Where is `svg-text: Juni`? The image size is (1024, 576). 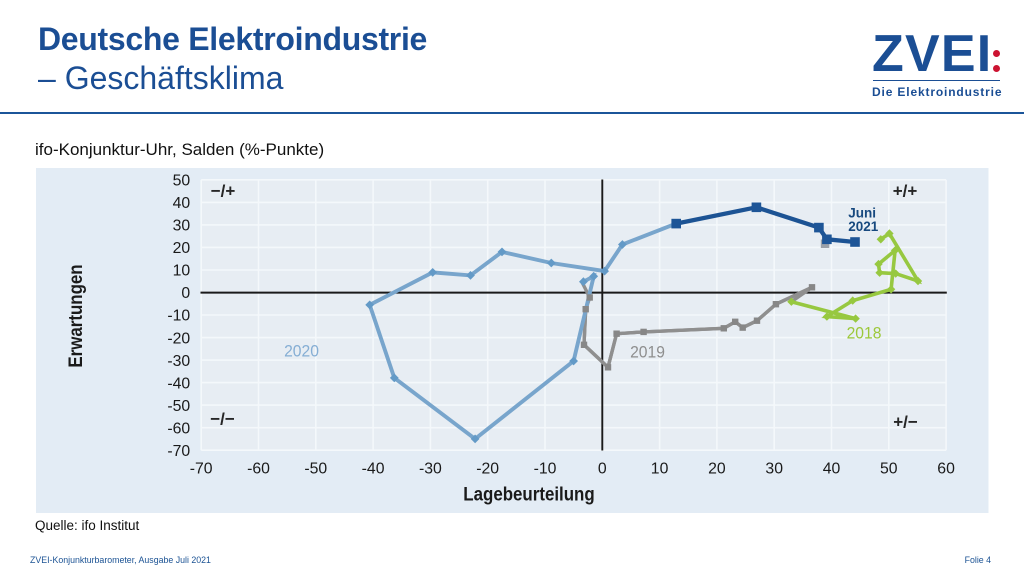 svg-text: Juni is located at coordinates (862, 212).